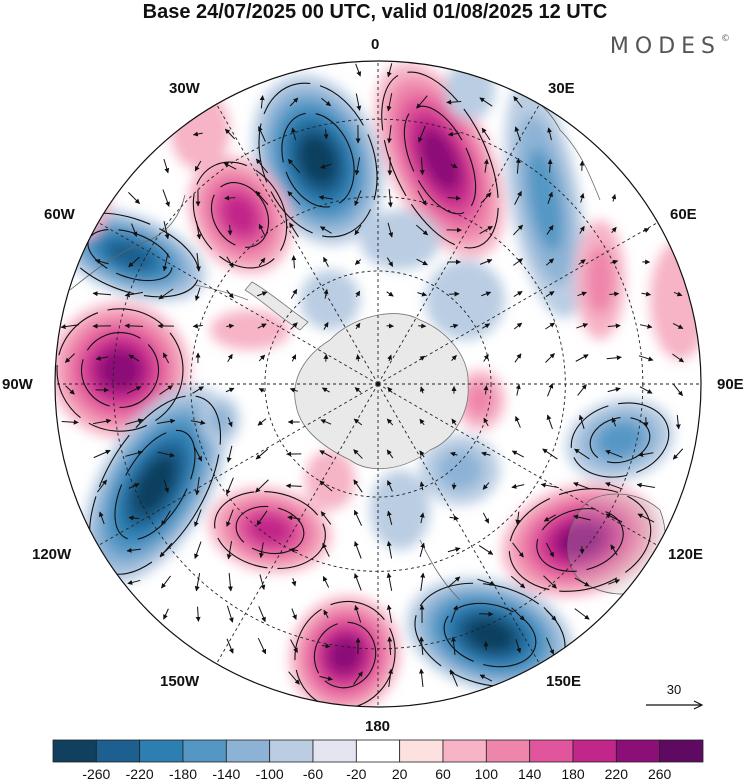  Describe the element at coordinates (375, 44) in the screenshot. I see `lon-label-0: 0` at that location.